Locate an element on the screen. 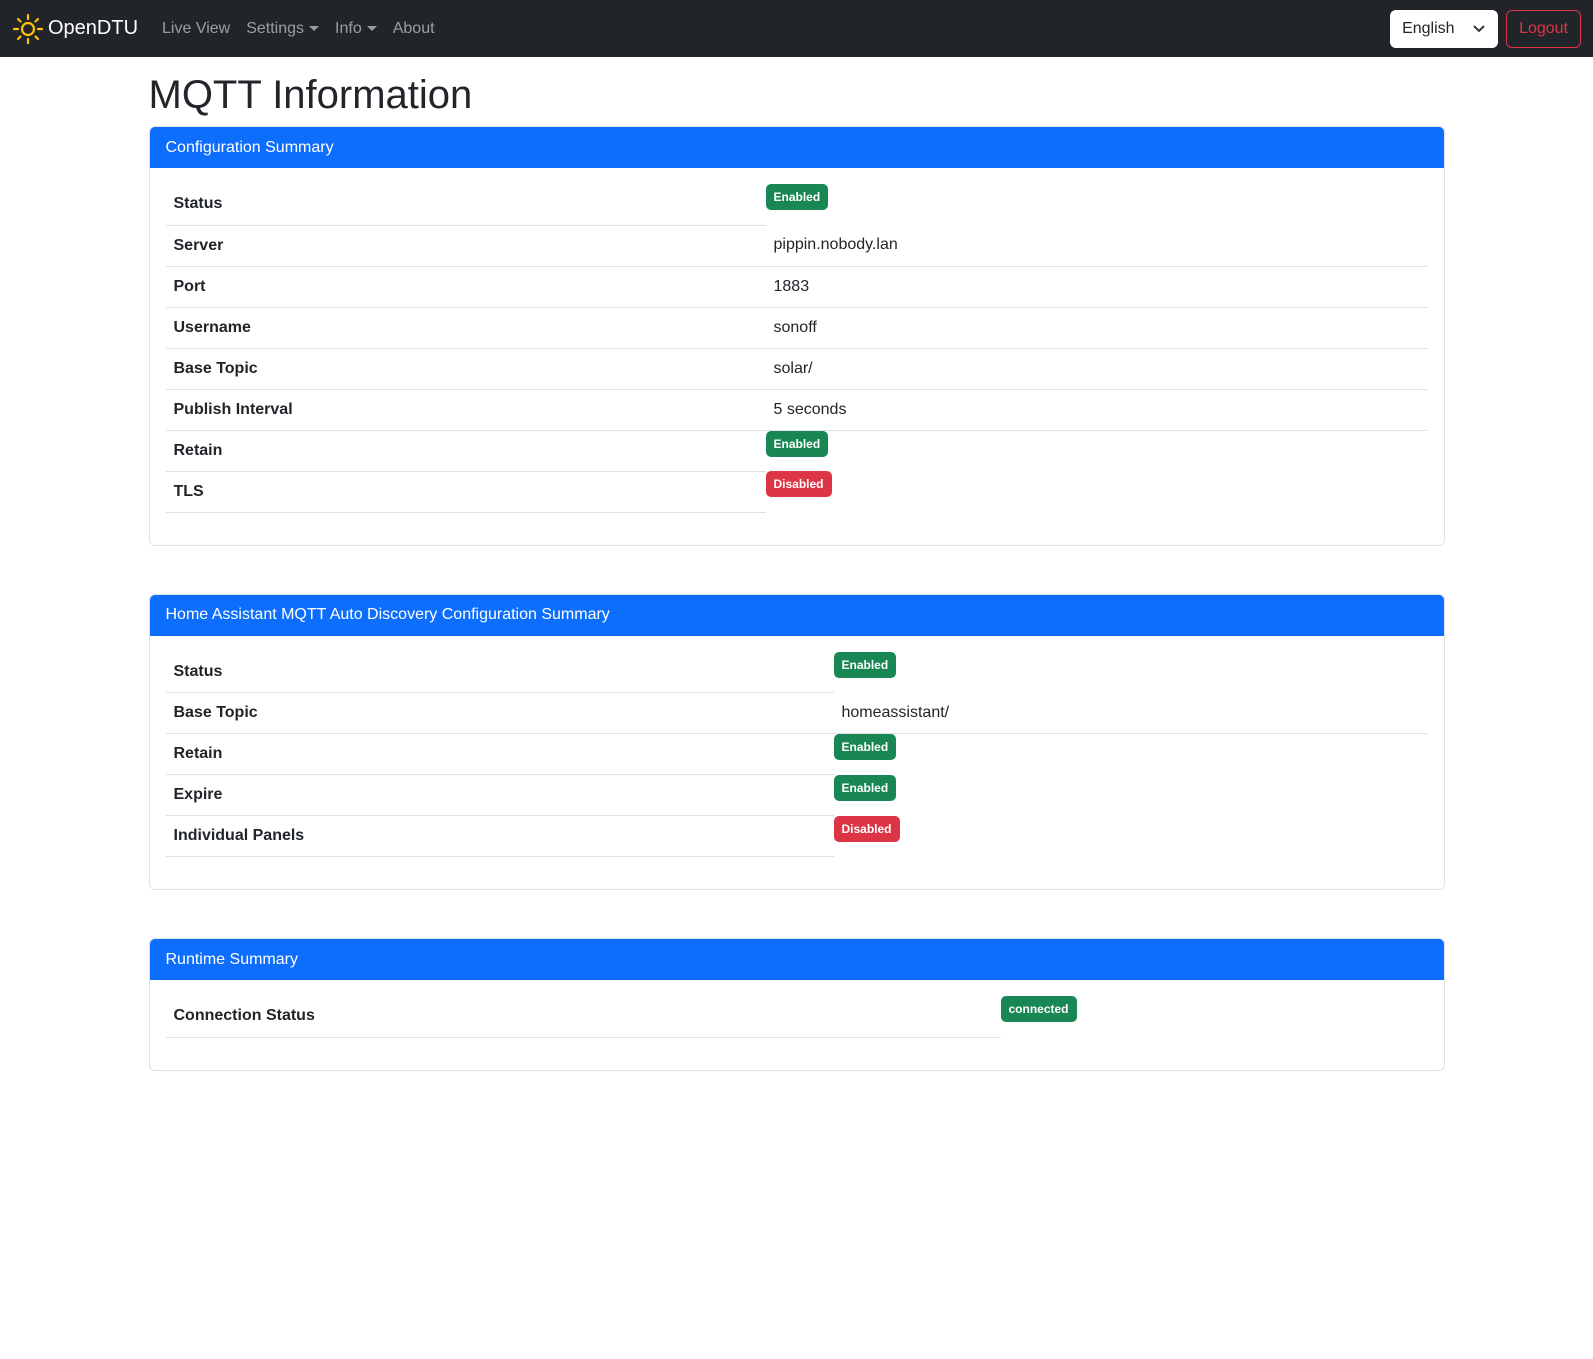 The height and width of the screenshot is (1359, 1593). row-label: Individual Panels is located at coordinates (499, 836).